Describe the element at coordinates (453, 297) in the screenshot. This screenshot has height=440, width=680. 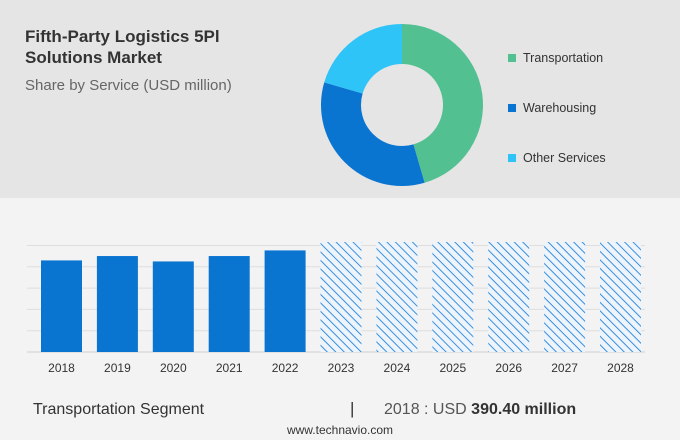
I see `bar-forecast-2025` at that location.